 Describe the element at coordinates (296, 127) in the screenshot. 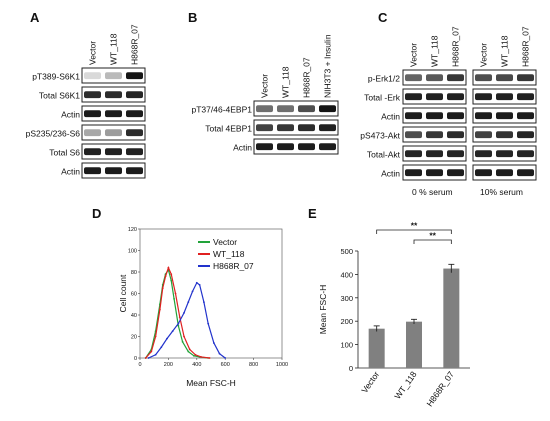

I see `blot-strip` at that location.